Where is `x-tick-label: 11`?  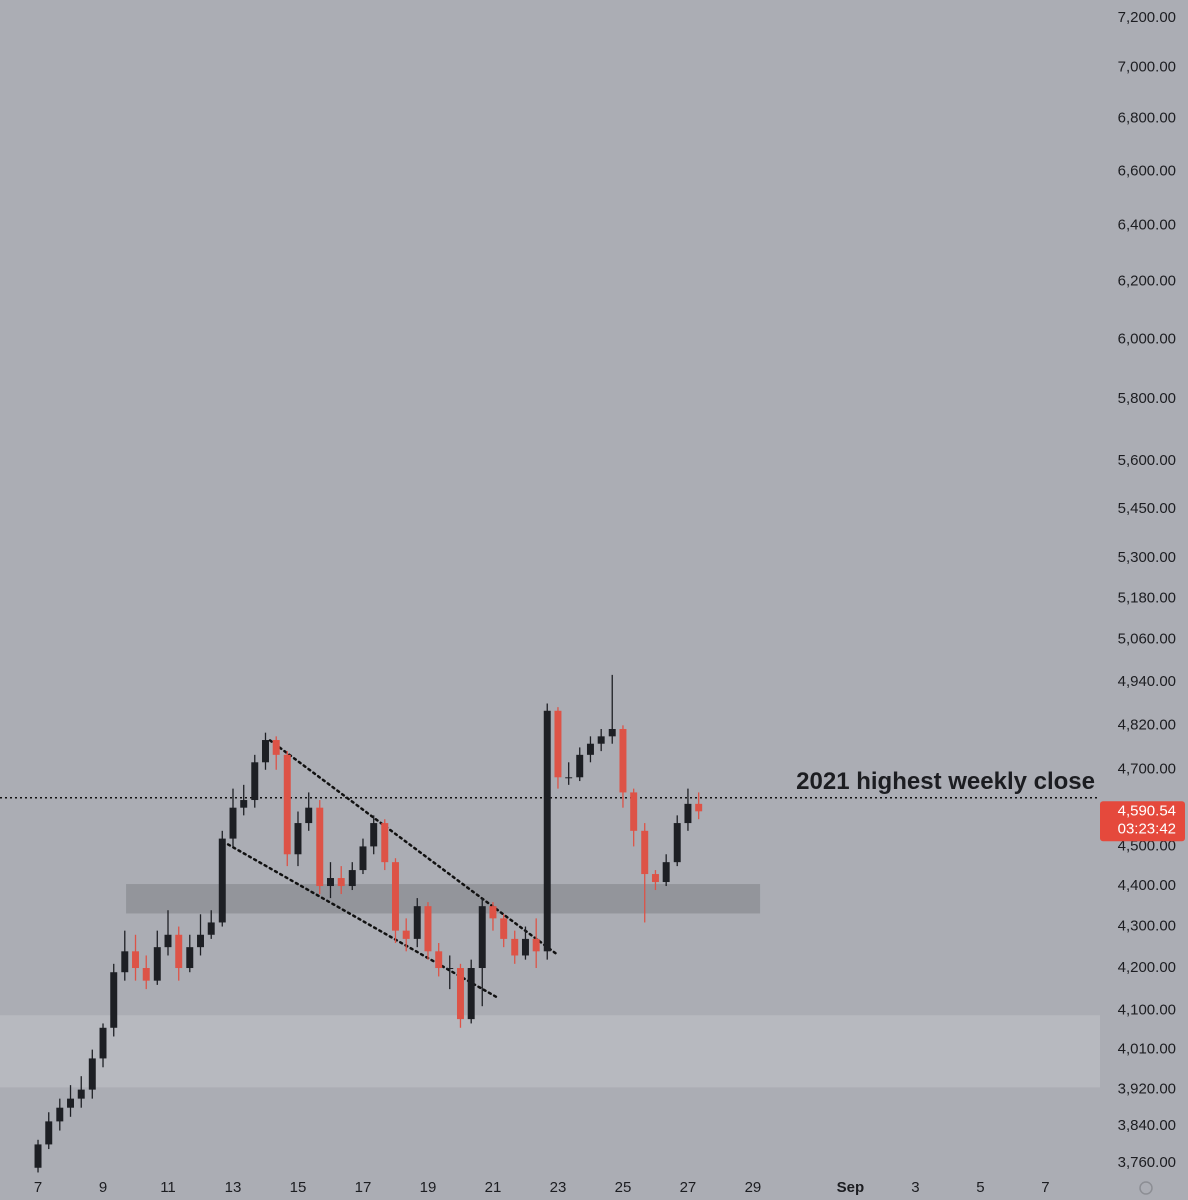
x-tick-label: 11 is located at coordinates (168, 1187).